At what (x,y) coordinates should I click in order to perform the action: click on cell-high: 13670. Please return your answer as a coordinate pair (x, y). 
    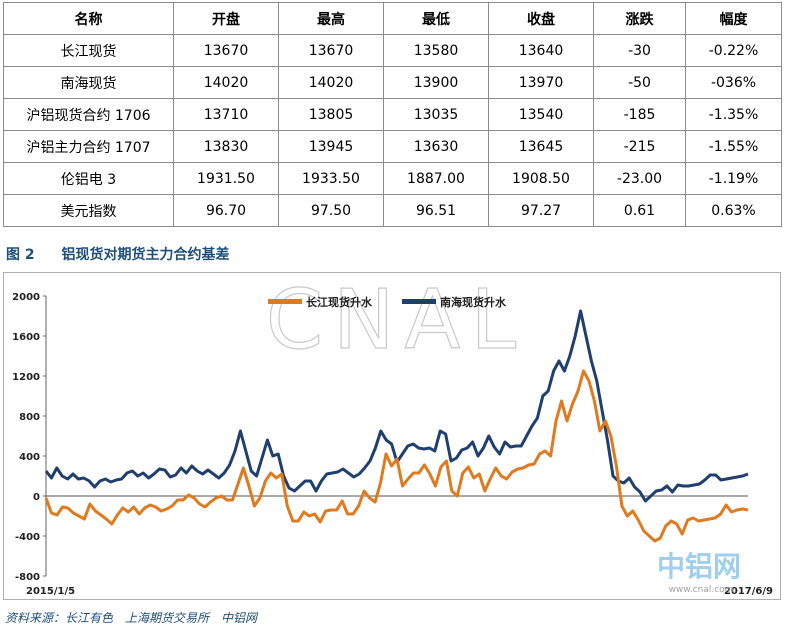
    Looking at the image, I should click on (331, 50).